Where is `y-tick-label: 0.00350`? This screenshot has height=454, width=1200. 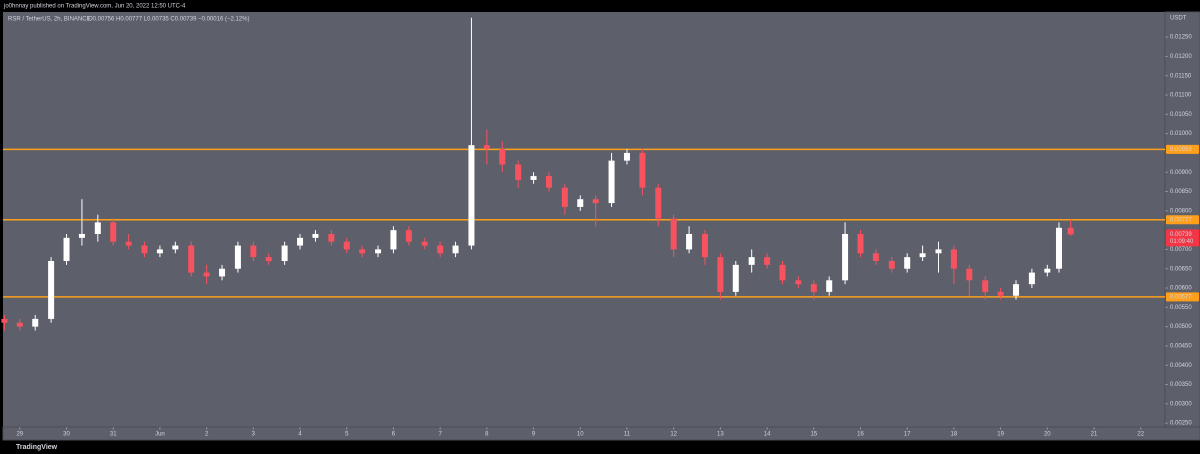
y-tick-label: 0.00350 is located at coordinates (1181, 385).